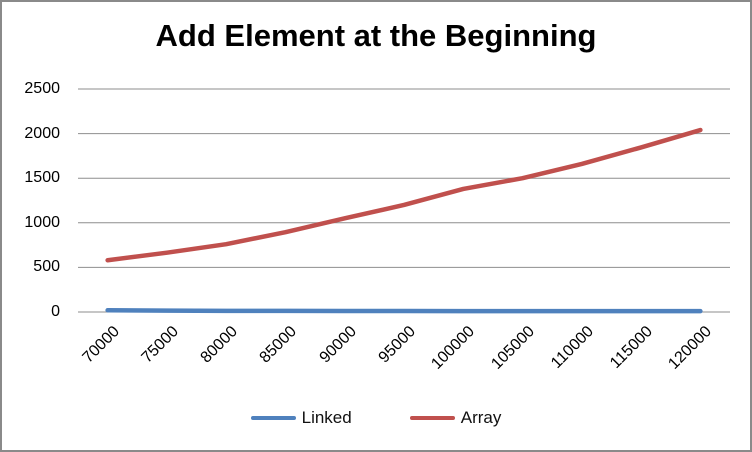 This screenshot has width=752, height=452. What do you see at coordinates (42, 222) in the screenshot?
I see `y-tick-label: 1000` at bounding box center [42, 222].